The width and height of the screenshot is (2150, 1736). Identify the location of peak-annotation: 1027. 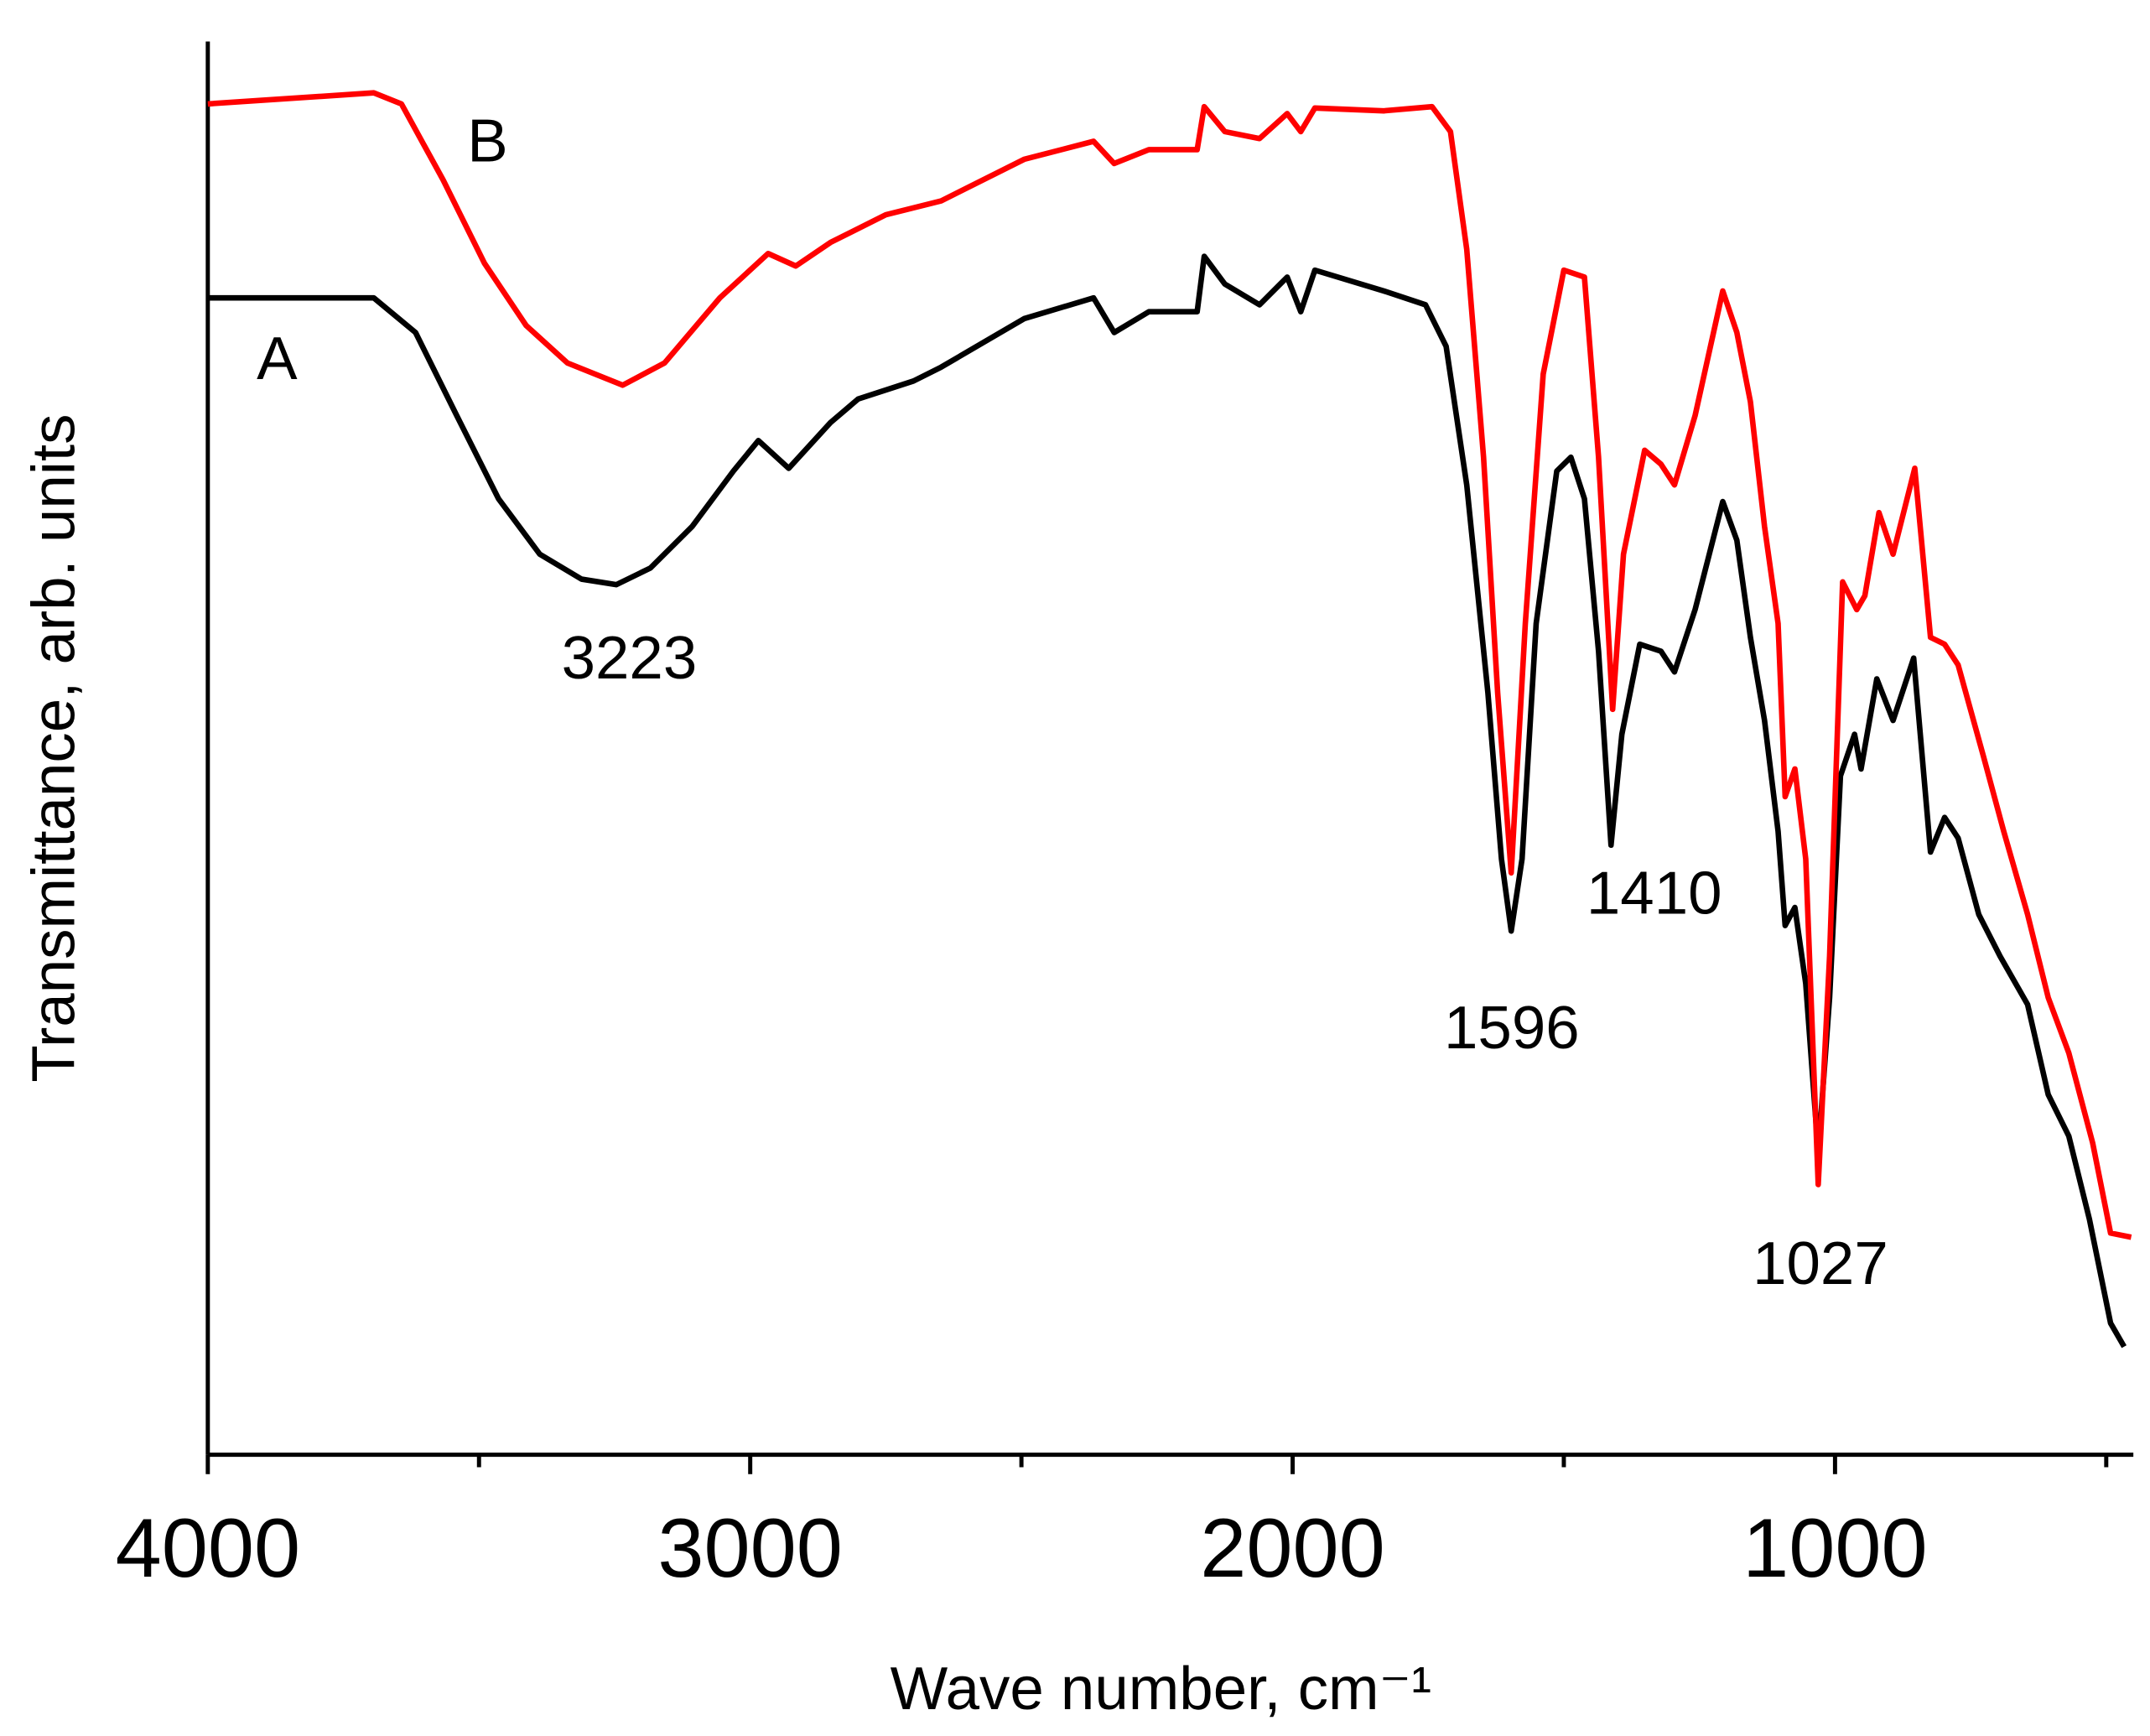
(1820, 1263).